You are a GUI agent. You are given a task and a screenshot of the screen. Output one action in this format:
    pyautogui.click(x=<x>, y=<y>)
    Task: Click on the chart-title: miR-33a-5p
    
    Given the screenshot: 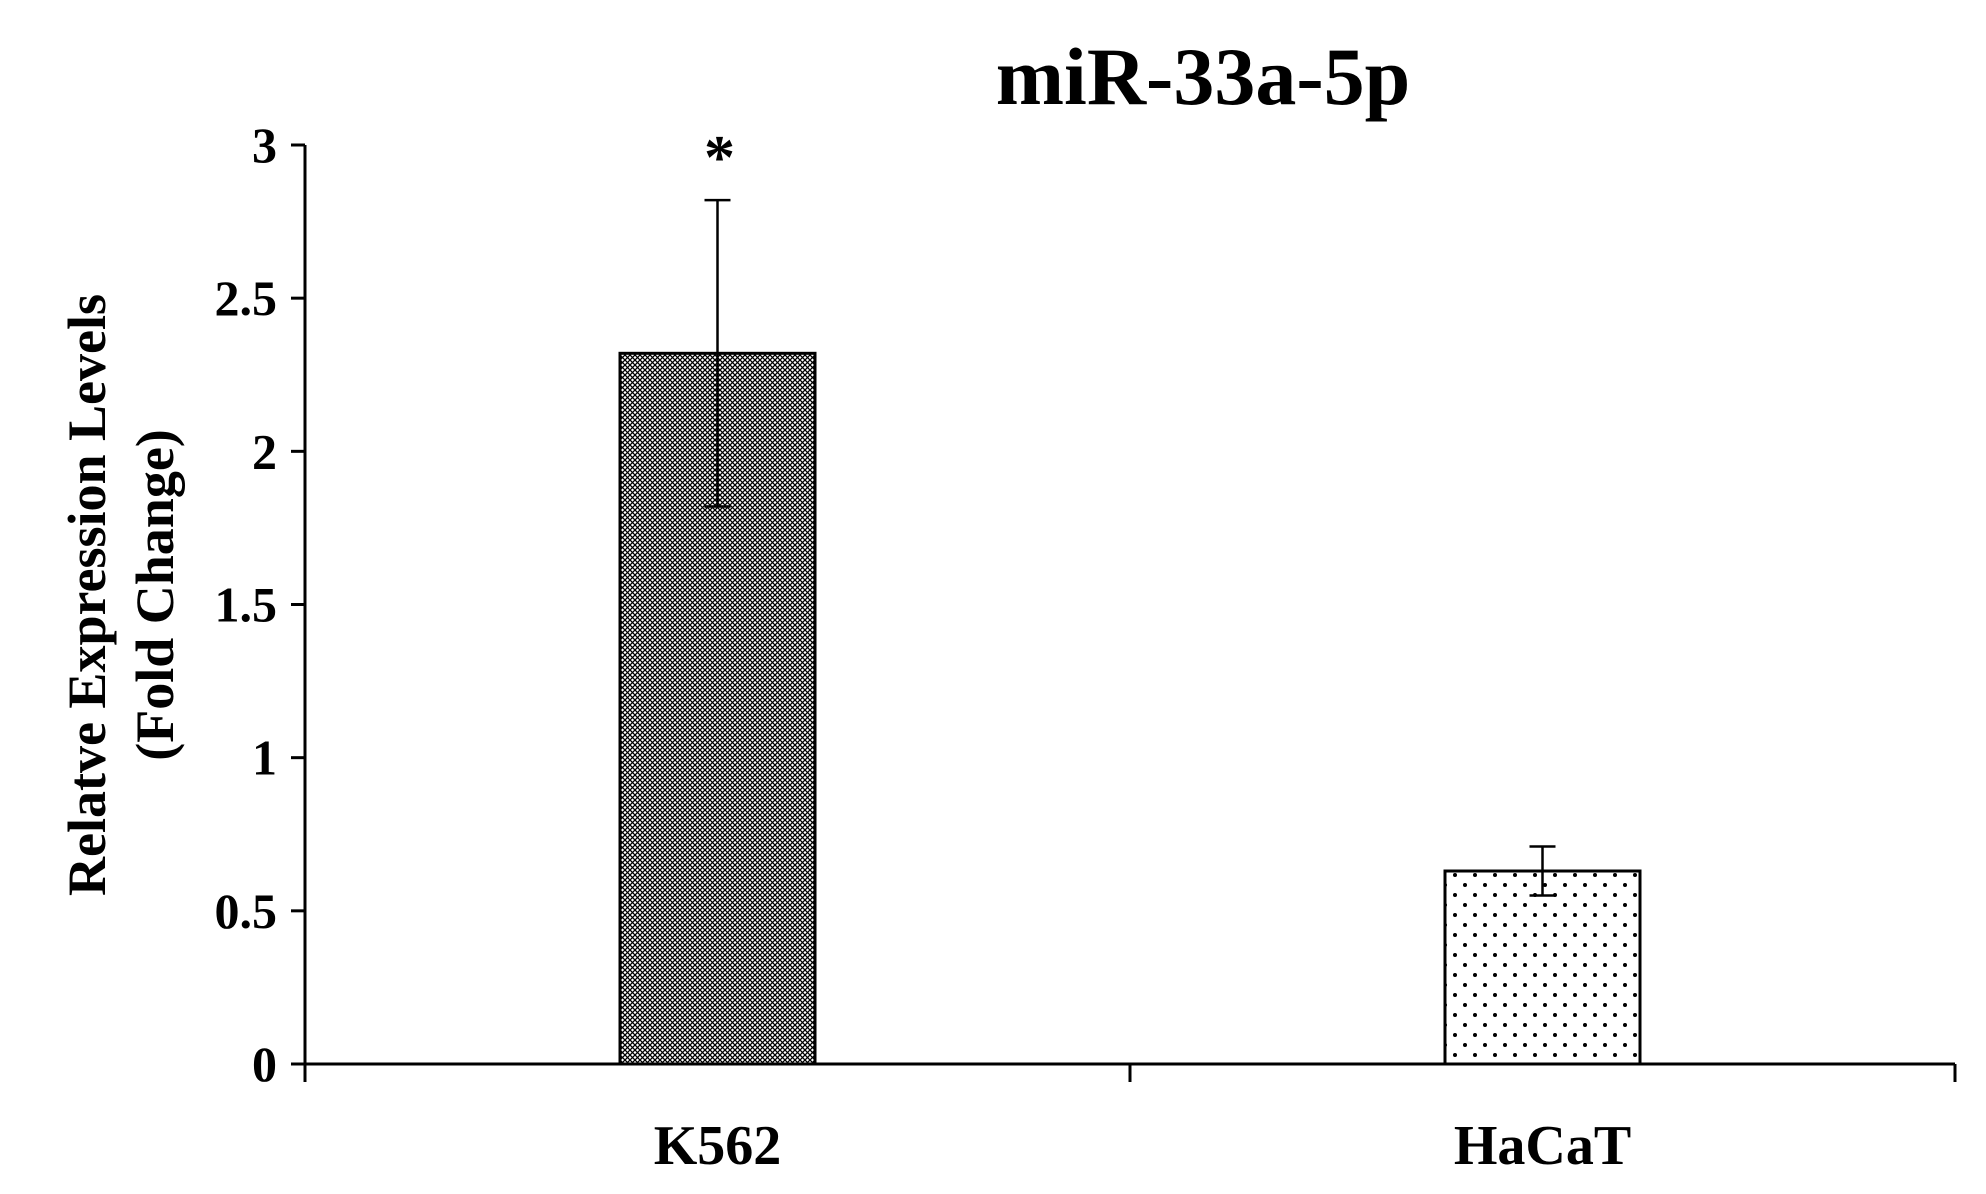 What is the action you would take?
    pyautogui.click(x=1203, y=76)
    